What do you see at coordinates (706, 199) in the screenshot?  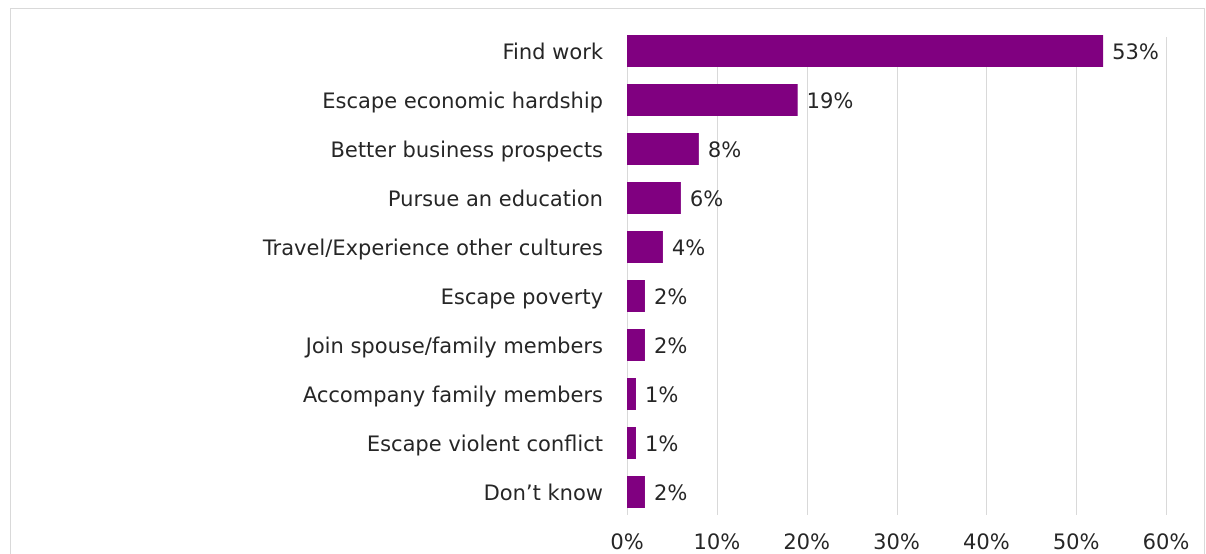 I see `data-label: 6%` at bounding box center [706, 199].